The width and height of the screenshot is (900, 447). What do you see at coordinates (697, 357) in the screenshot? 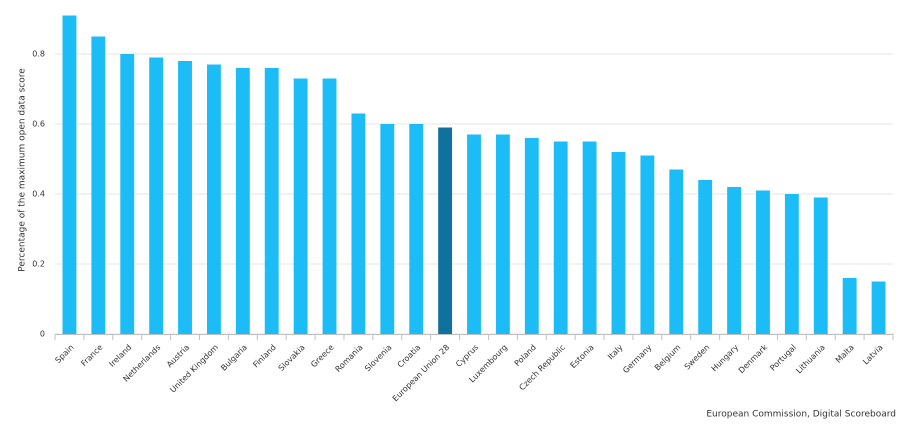
I see `x-tick-label: Sweden` at bounding box center [697, 357].